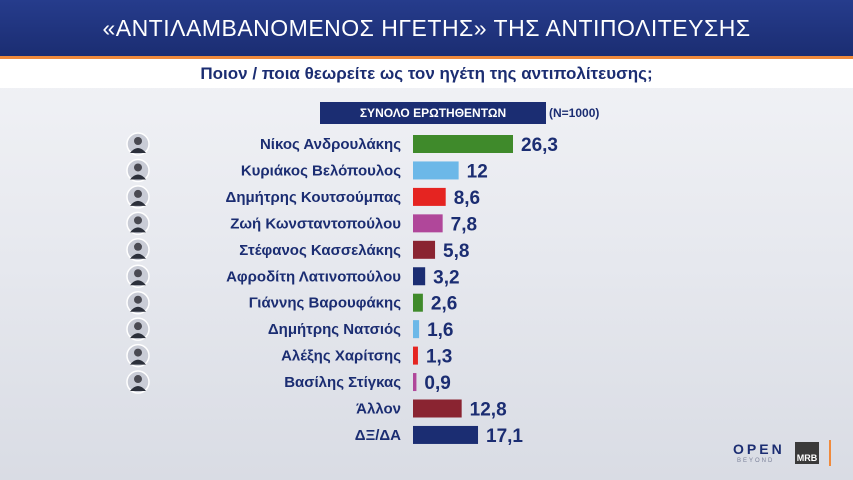  What do you see at coordinates (314, 197) in the screenshot?
I see `category-label: Δημήτρης Κουτσούμπας` at bounding box center [314, 197].